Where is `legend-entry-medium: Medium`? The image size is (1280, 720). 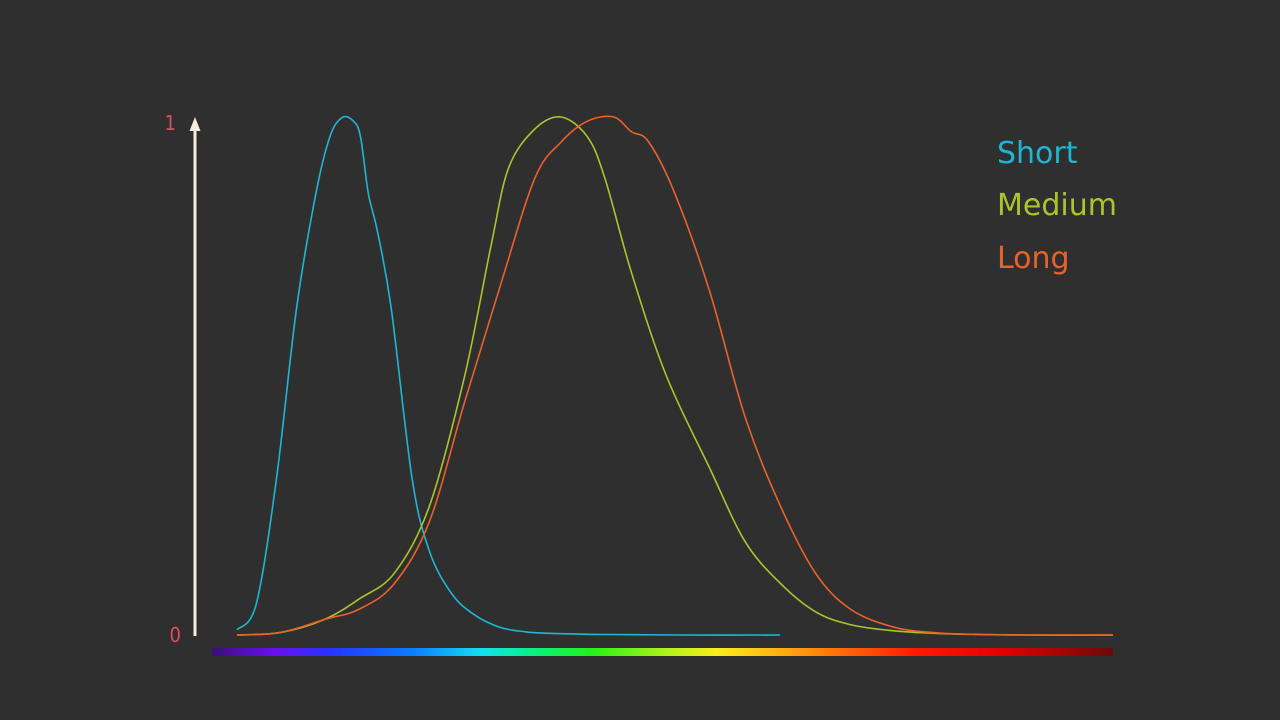 legend-entry-medium: Medium is located at coordinates (1057, 205).